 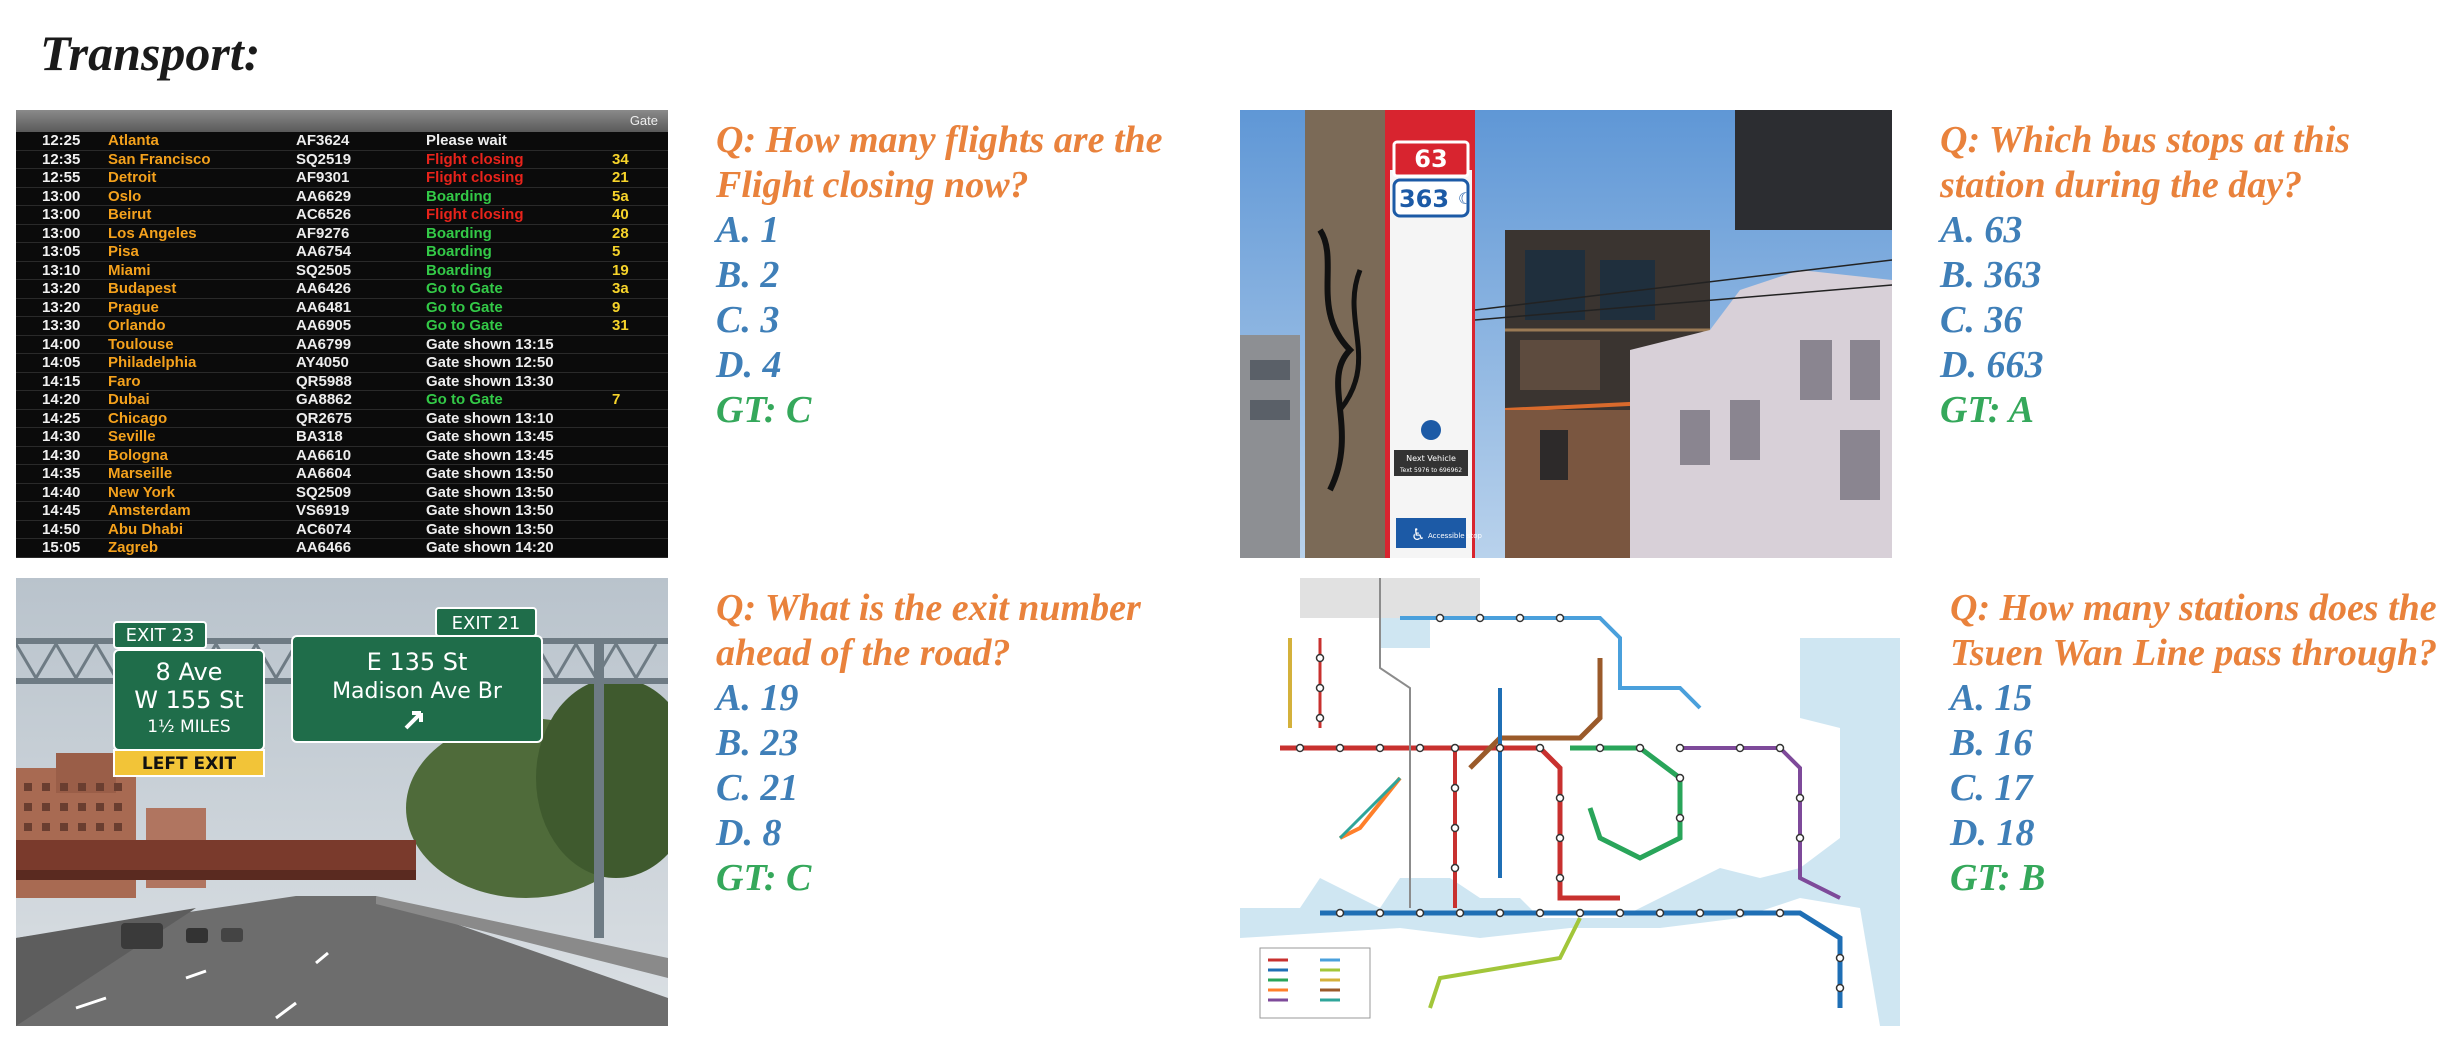 I want to click on flight-time: 14:15, so click(x=61, y=381).